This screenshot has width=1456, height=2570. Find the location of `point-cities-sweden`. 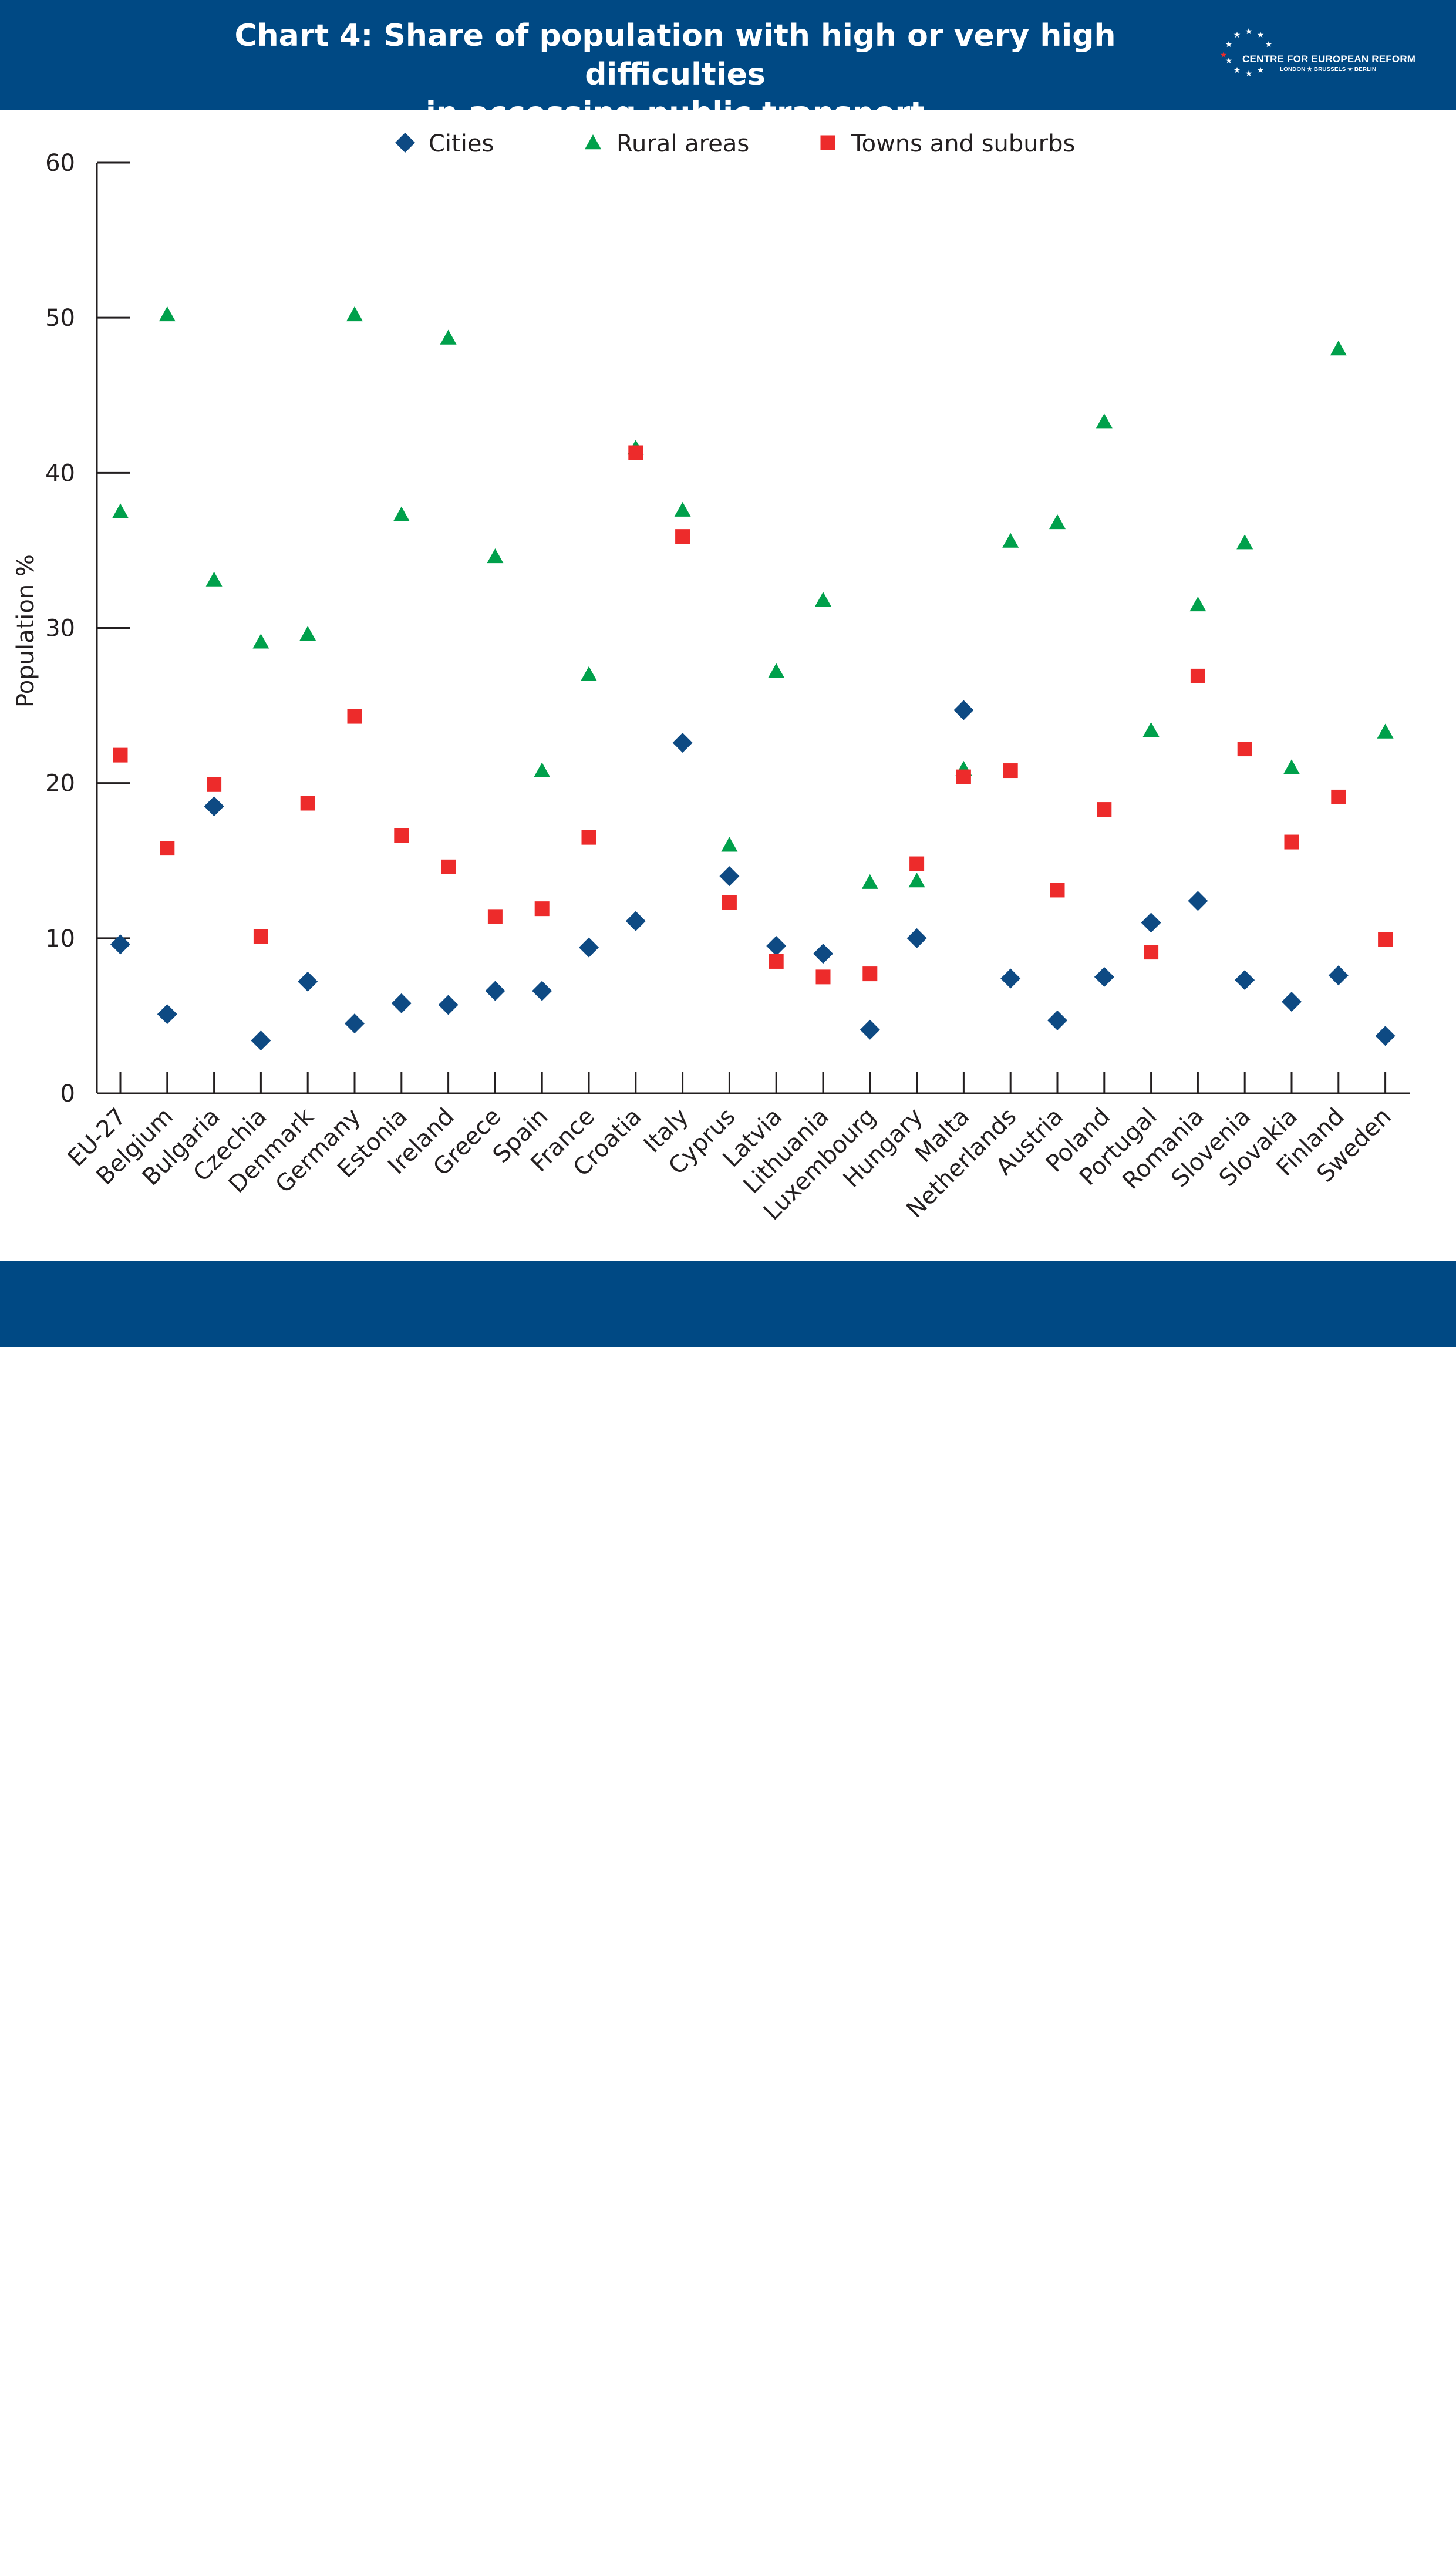

point-cities-sweden is located at coordinates (1385, 1036).